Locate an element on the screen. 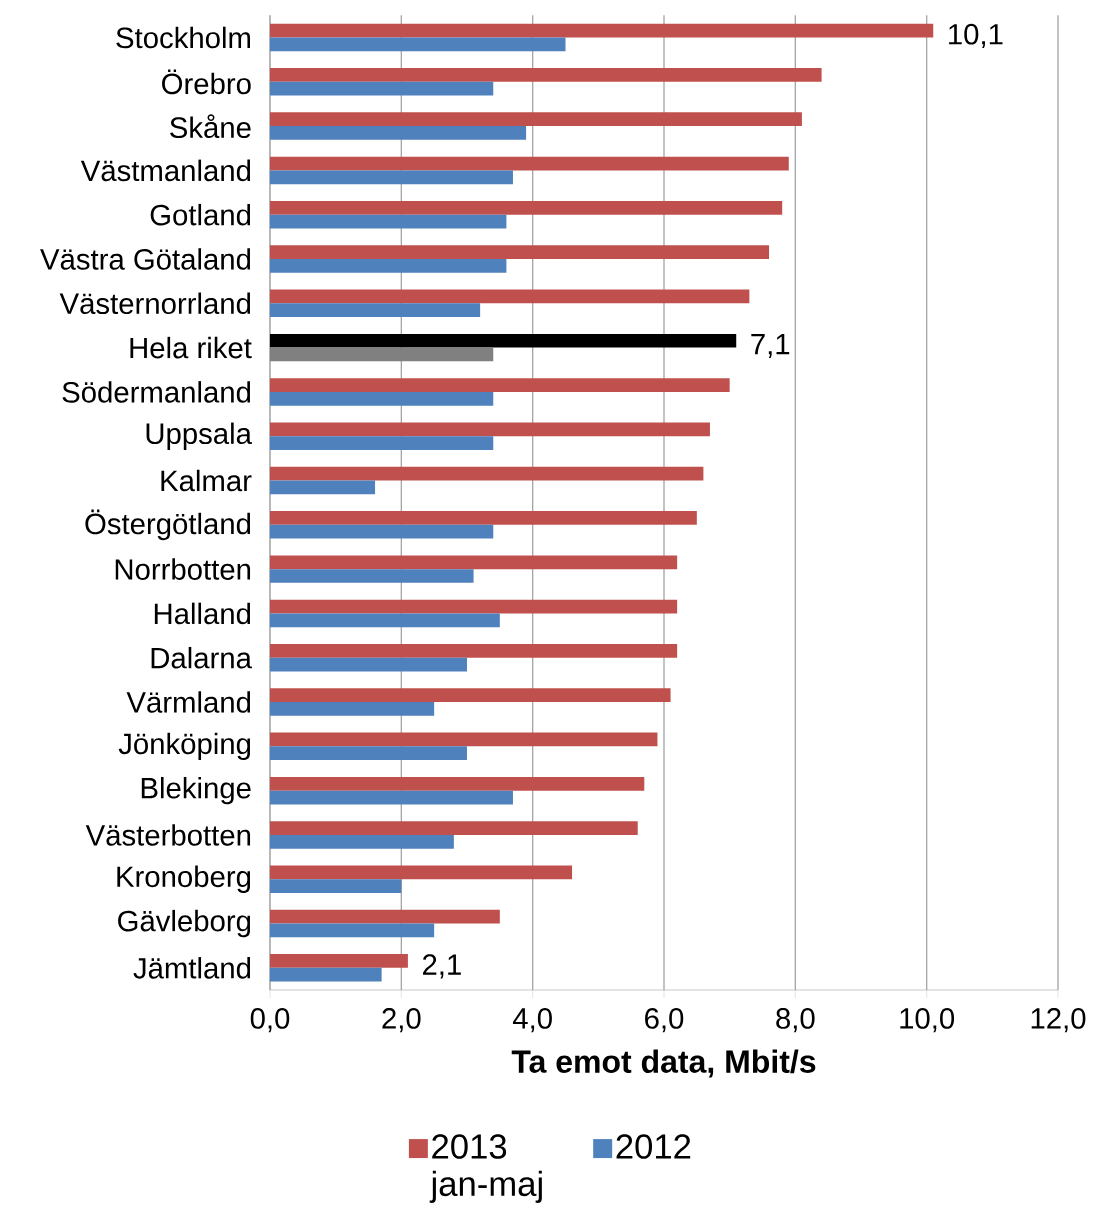 The width and height of the screenshot is (1096, 1221). y-tick-label: Södermanland is located at coordinates (156, 392).